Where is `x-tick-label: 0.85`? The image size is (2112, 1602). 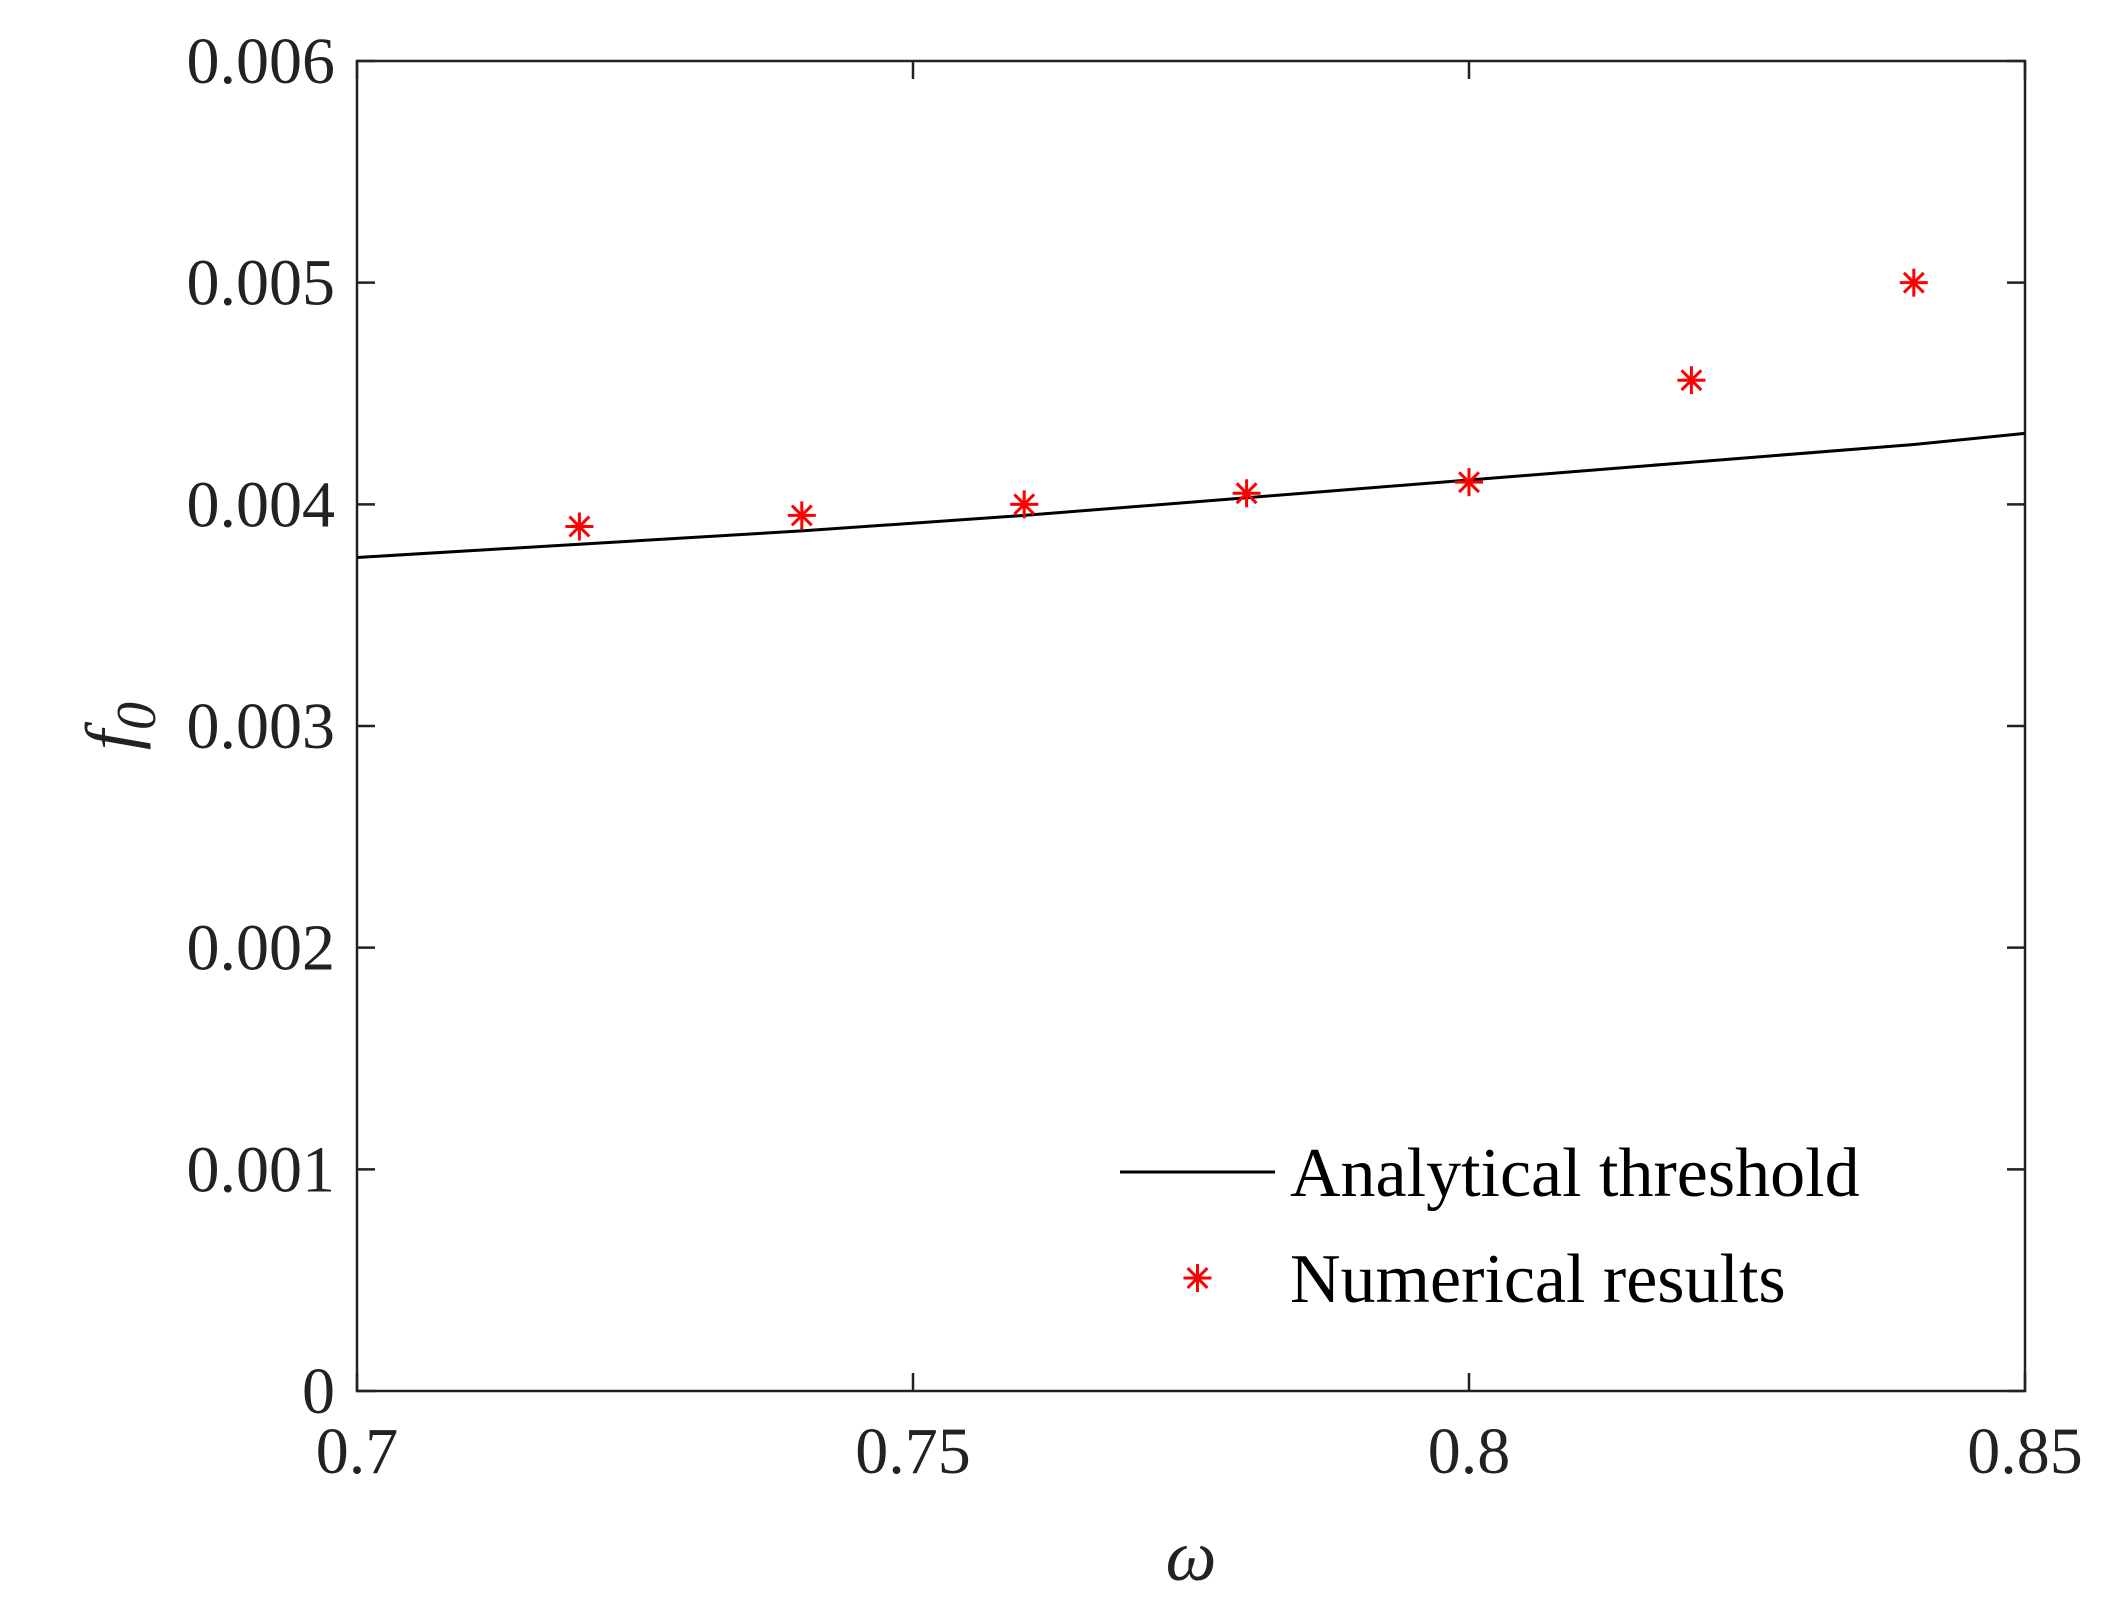
x-tick-label: 0.85 is located at coordinates (2025, 1451).